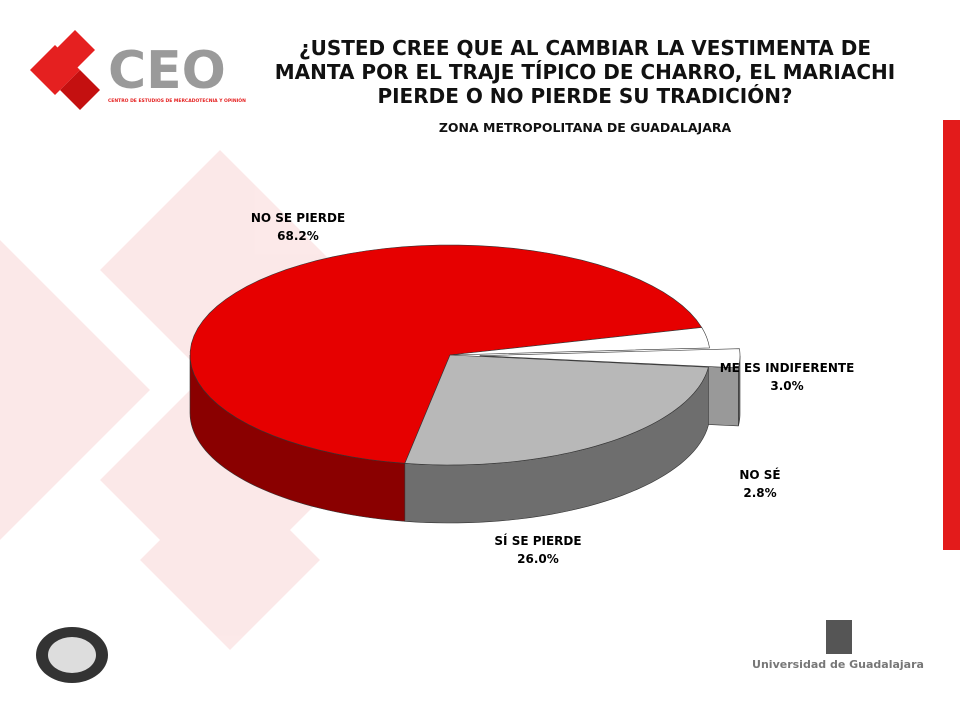  I want to click on university-crest, so click(839, 637).